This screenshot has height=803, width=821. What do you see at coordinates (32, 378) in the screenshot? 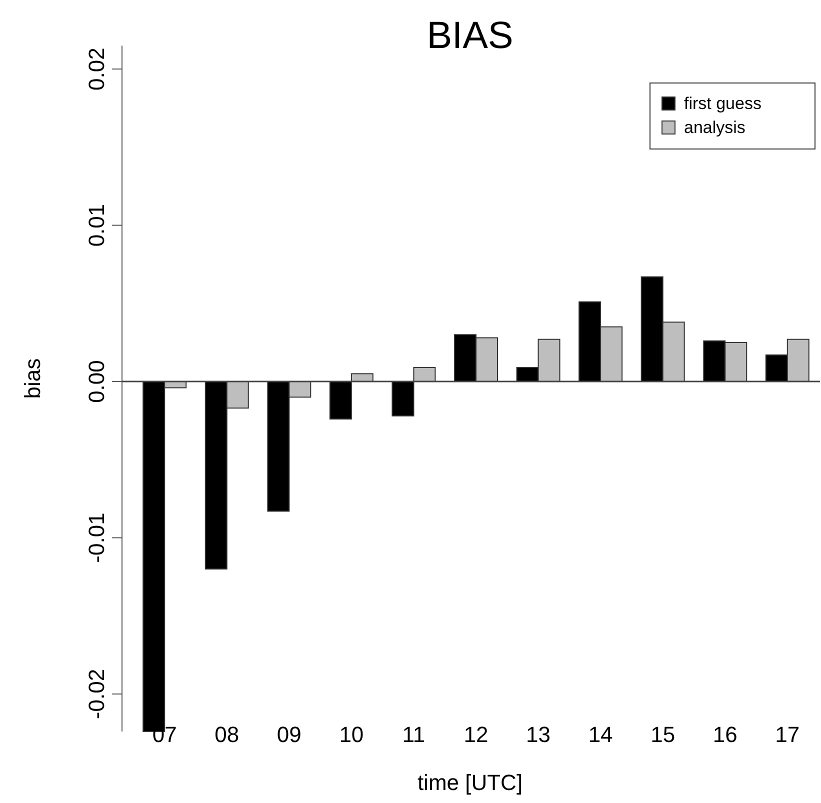
I see `y-axis-title: bias` at bounding box center [32, 378].